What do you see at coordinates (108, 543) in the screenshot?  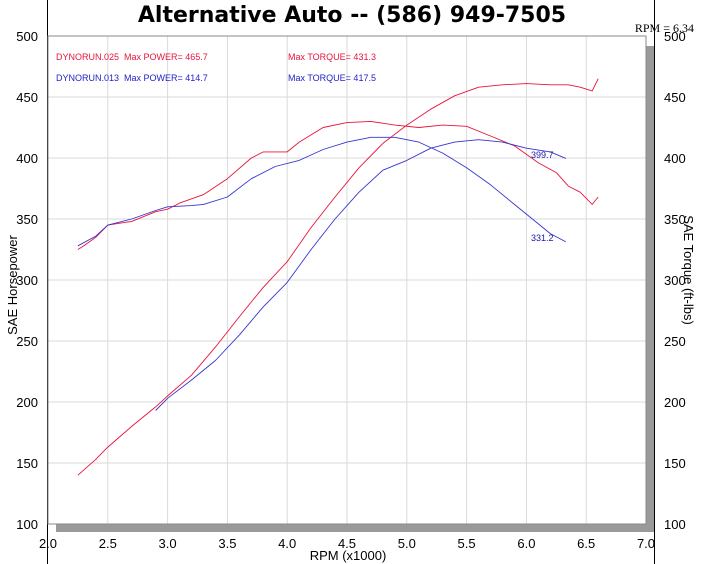 I see `x-tick-label: 2.5` at bounding box center [108, 543].